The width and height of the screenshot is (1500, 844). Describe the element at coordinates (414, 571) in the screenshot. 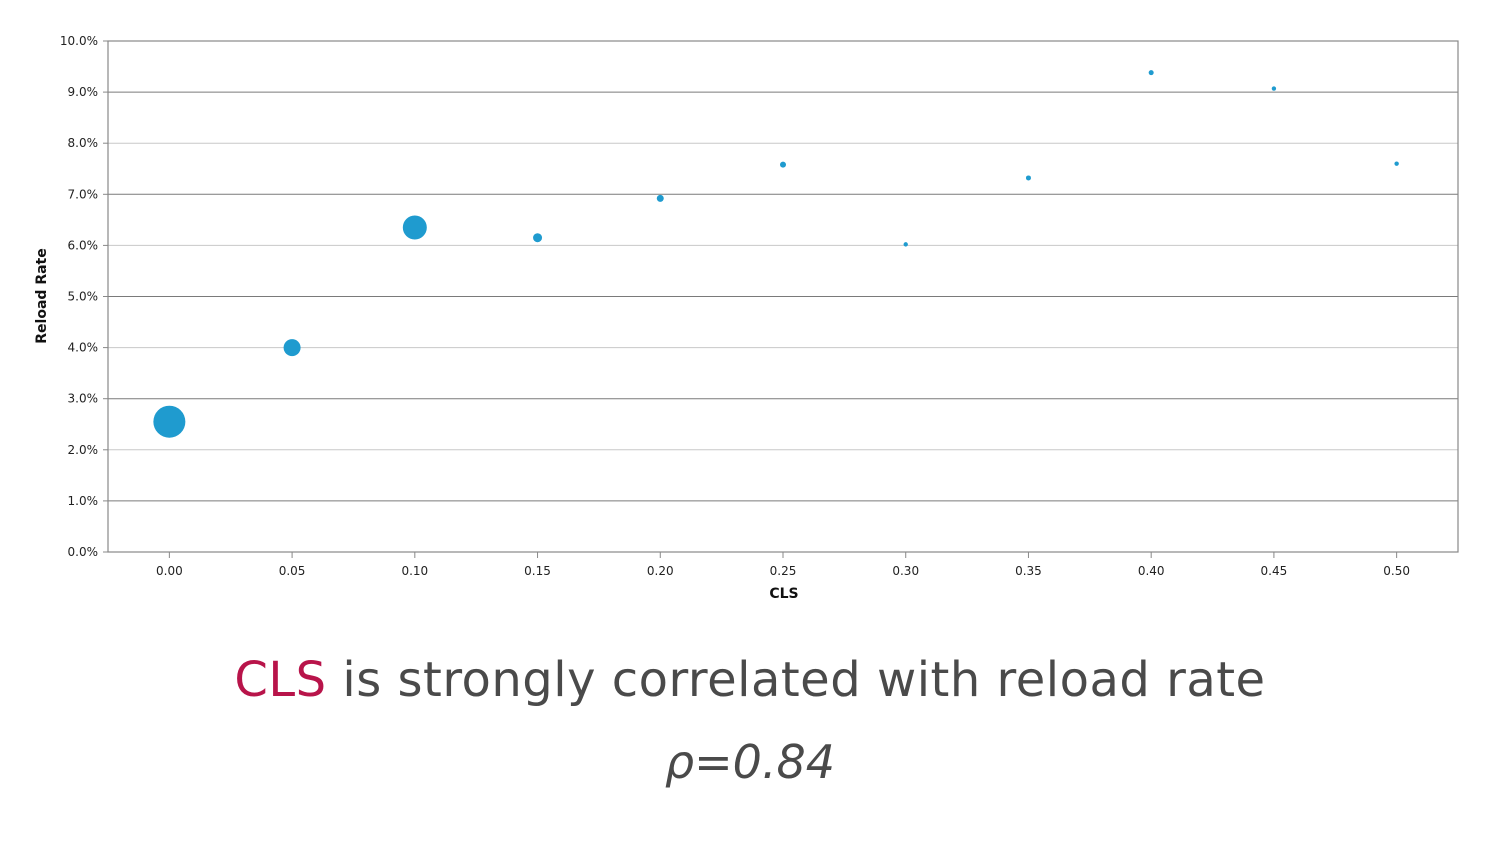

I see `x-tick-label: 0.10` at that location.